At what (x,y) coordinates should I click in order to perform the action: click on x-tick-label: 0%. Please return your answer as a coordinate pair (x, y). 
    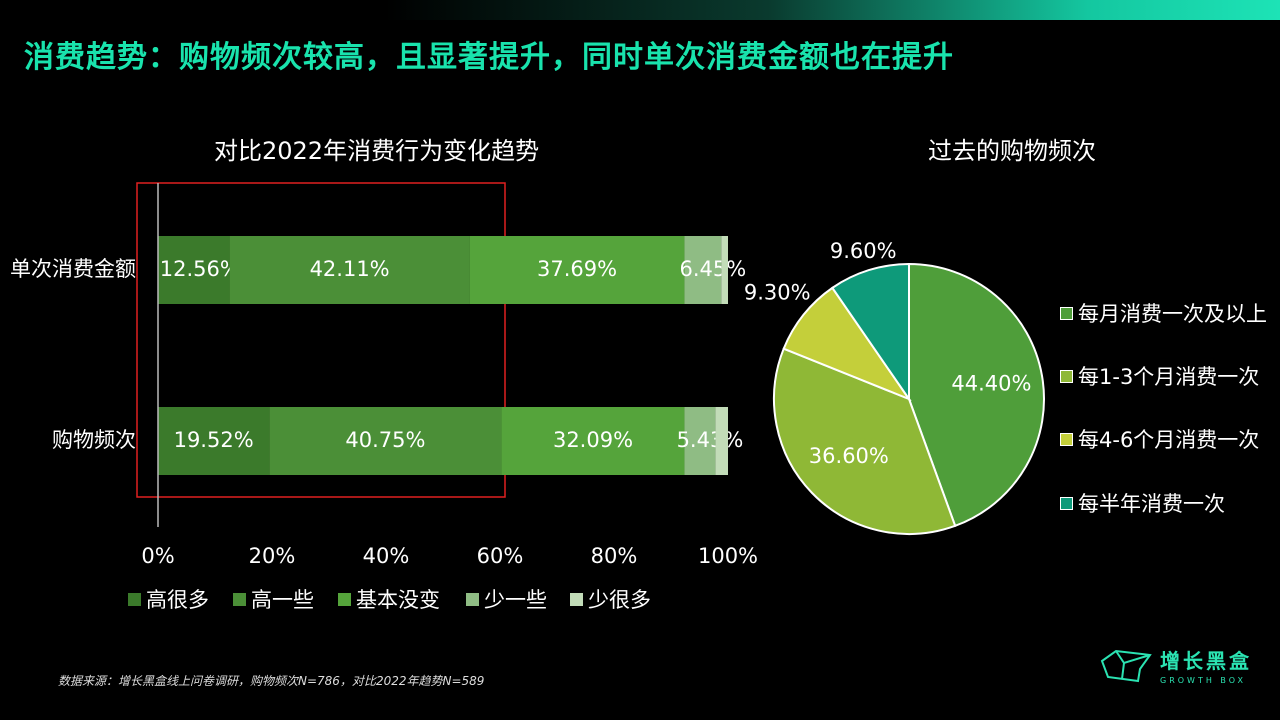
    Looking at the image, I should click on (157, 556).